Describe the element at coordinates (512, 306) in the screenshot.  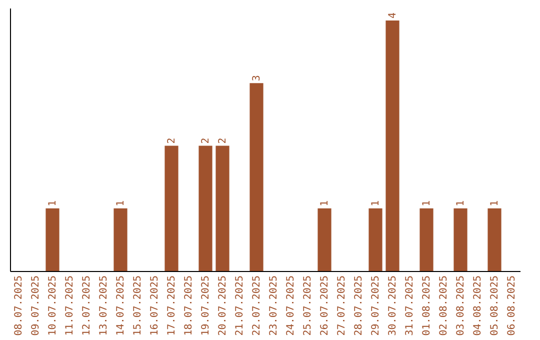
I see `x-tick-label: 06.08.2025` at that location.